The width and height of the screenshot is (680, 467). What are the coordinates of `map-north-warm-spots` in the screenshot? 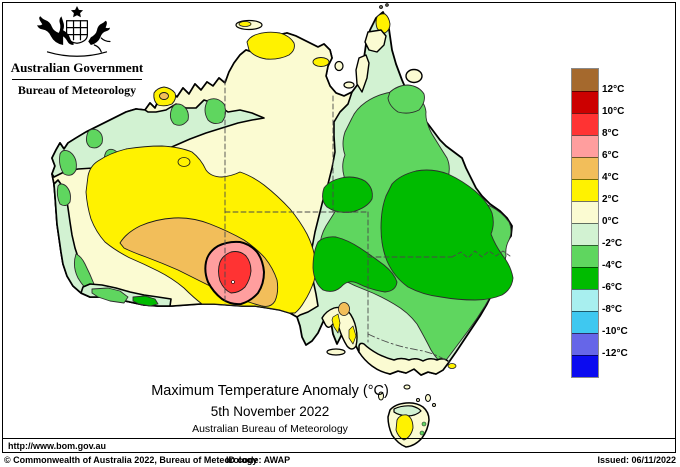 It's located at (272, 60).